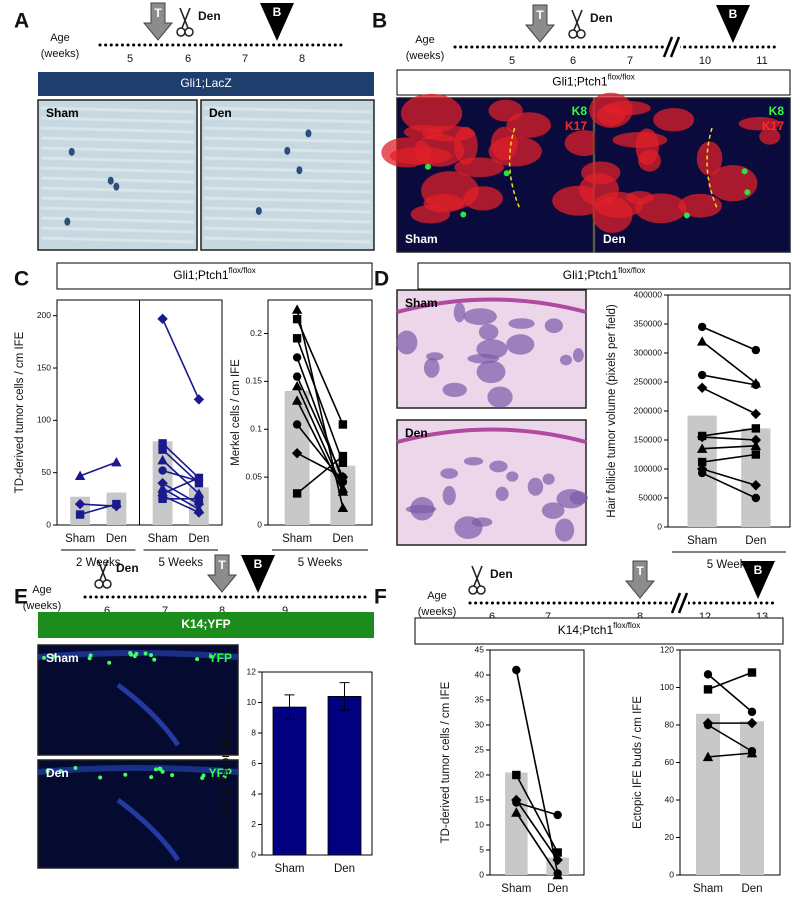 Image resolution: width=800 pixels, height=900 pixels. What do you see at coordinates (425, 56) in the screenshot?
I see `age-label: (weeks)` at bounding box center [425, 56].